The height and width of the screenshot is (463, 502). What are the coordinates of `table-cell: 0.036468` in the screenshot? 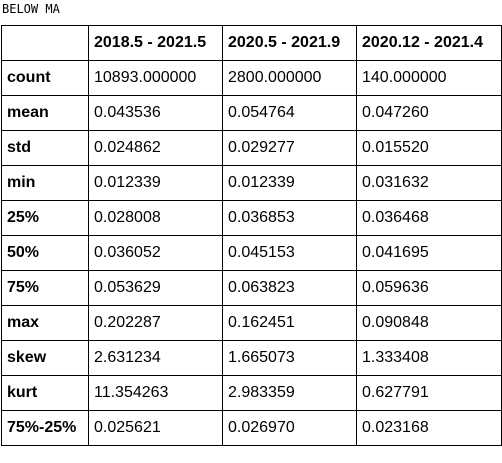 It's located at (429, 218).